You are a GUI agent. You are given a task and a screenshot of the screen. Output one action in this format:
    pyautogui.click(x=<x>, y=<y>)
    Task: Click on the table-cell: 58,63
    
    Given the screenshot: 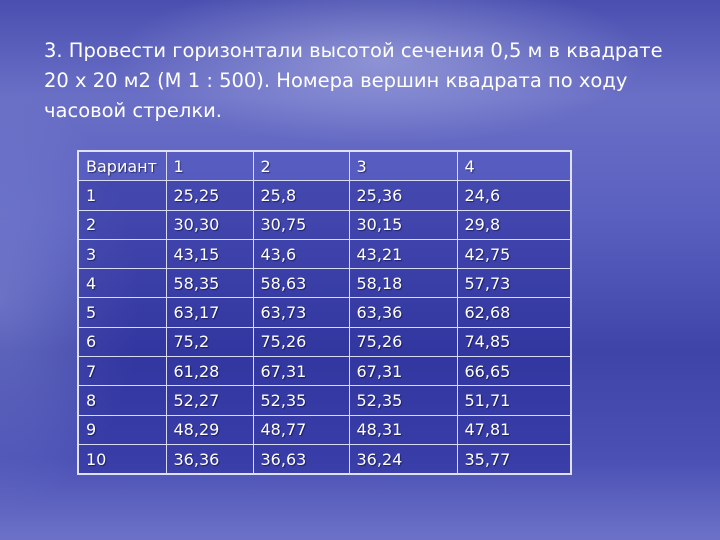 What is the action you would take?
    pyautogui.click(x=301, y=283)
    